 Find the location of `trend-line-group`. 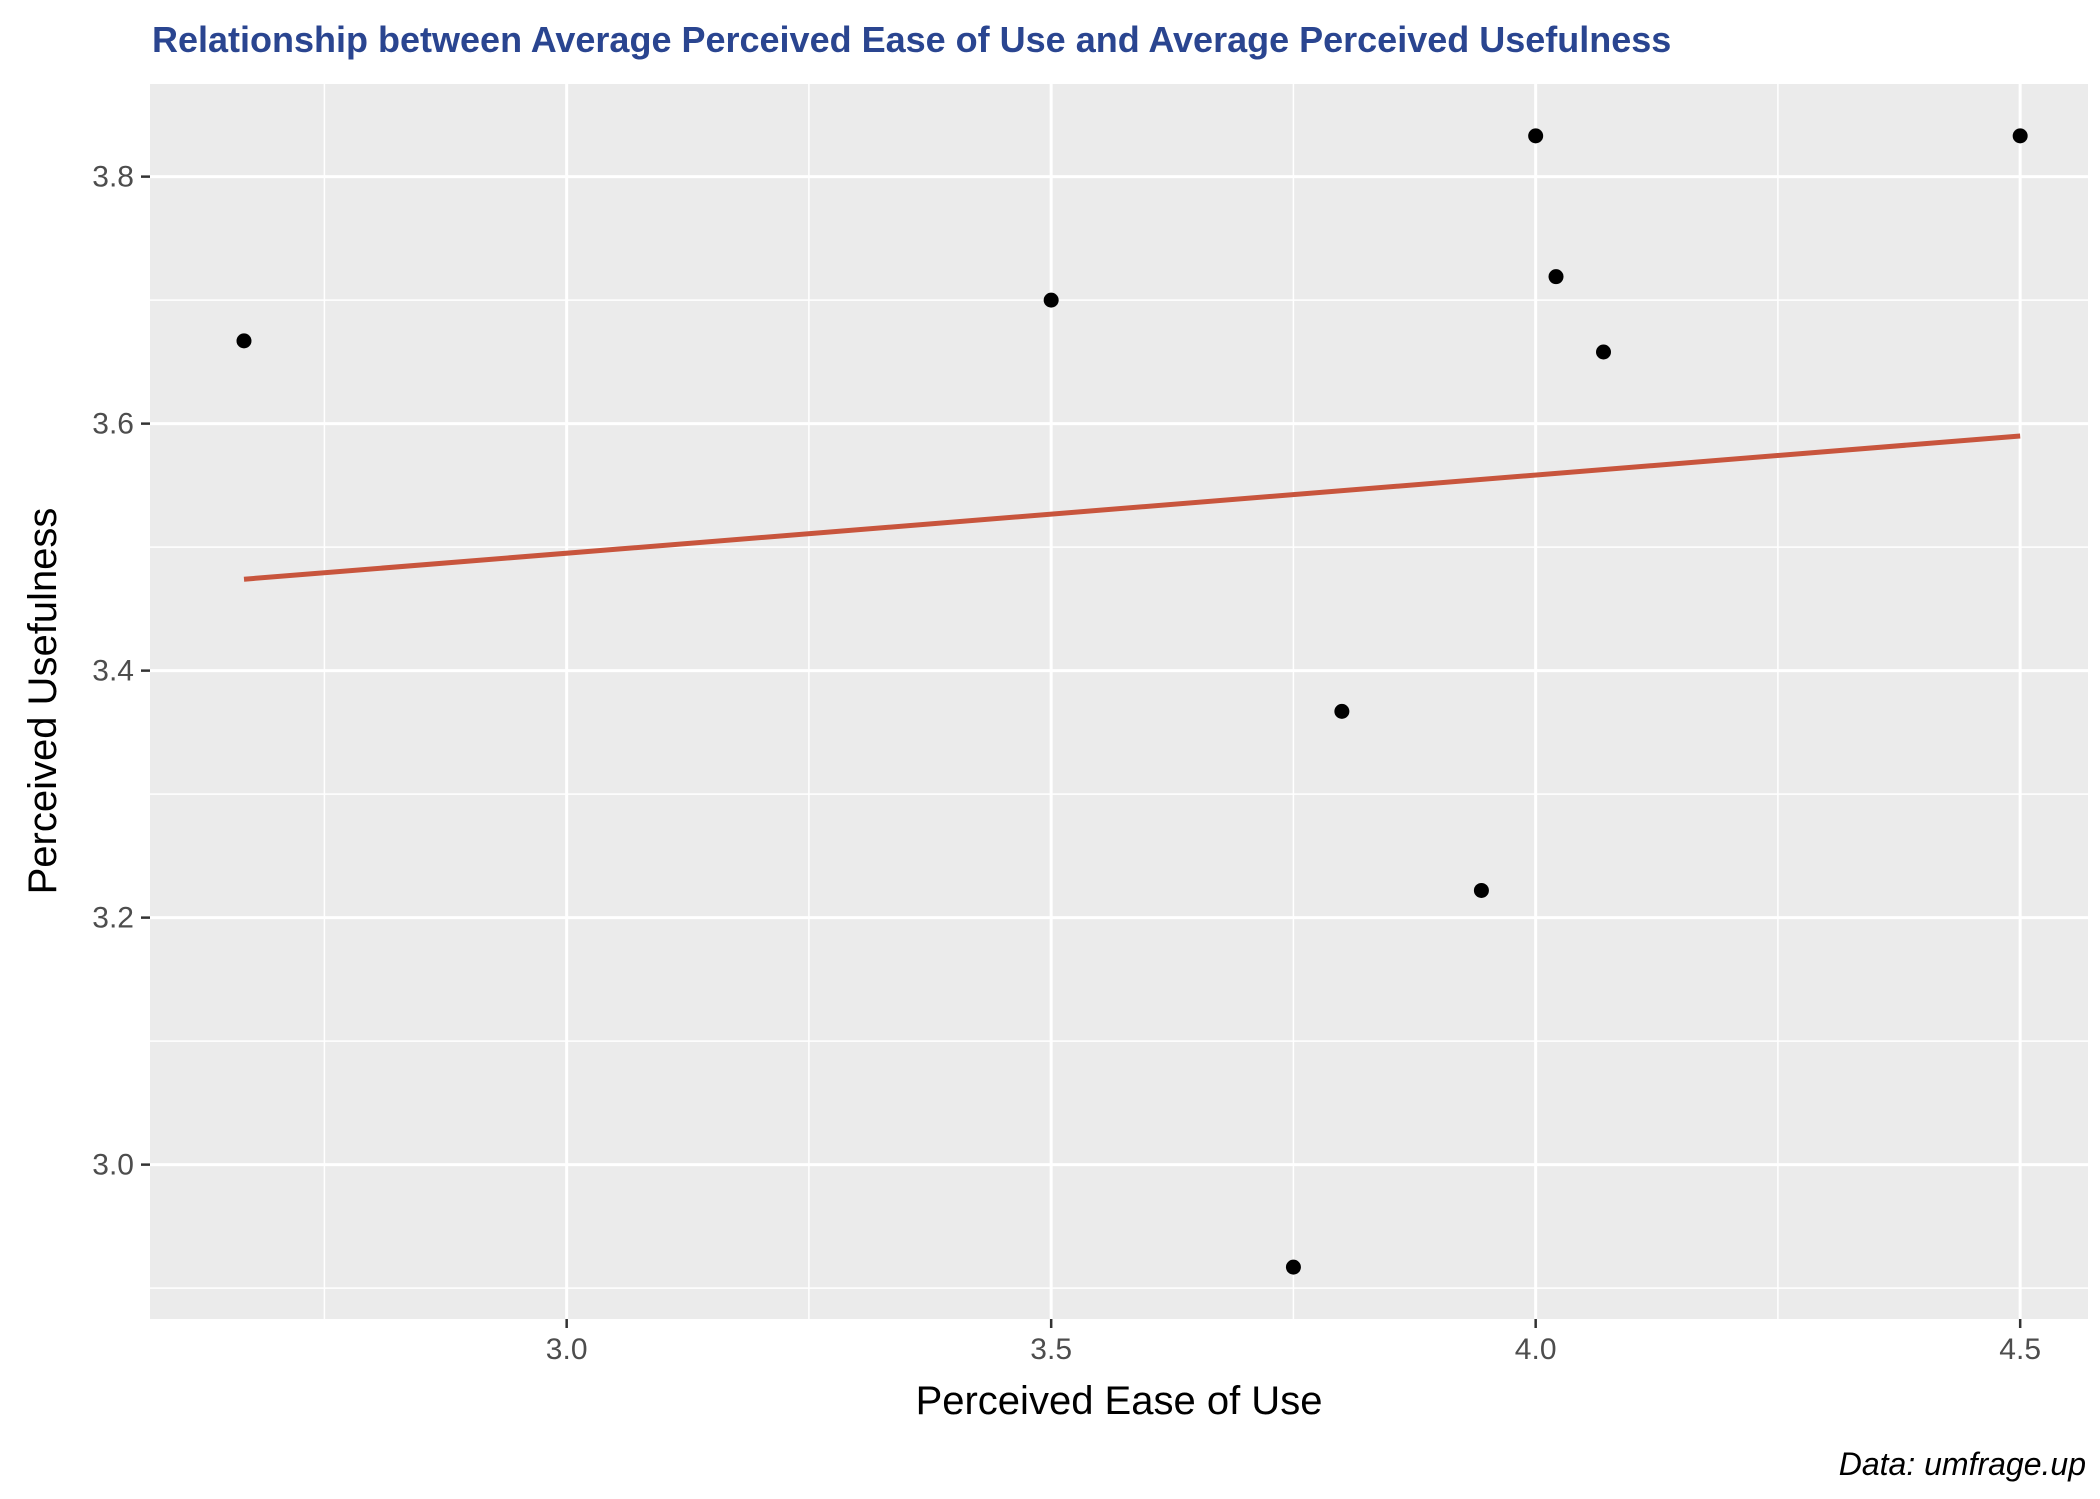

trend-line-group is located at coordinates (1132, 507).